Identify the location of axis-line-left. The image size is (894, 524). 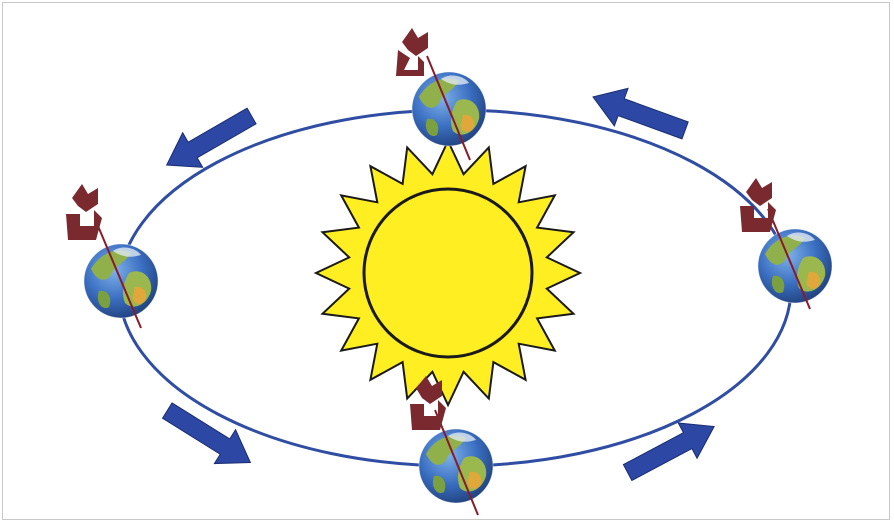
(119, 277).